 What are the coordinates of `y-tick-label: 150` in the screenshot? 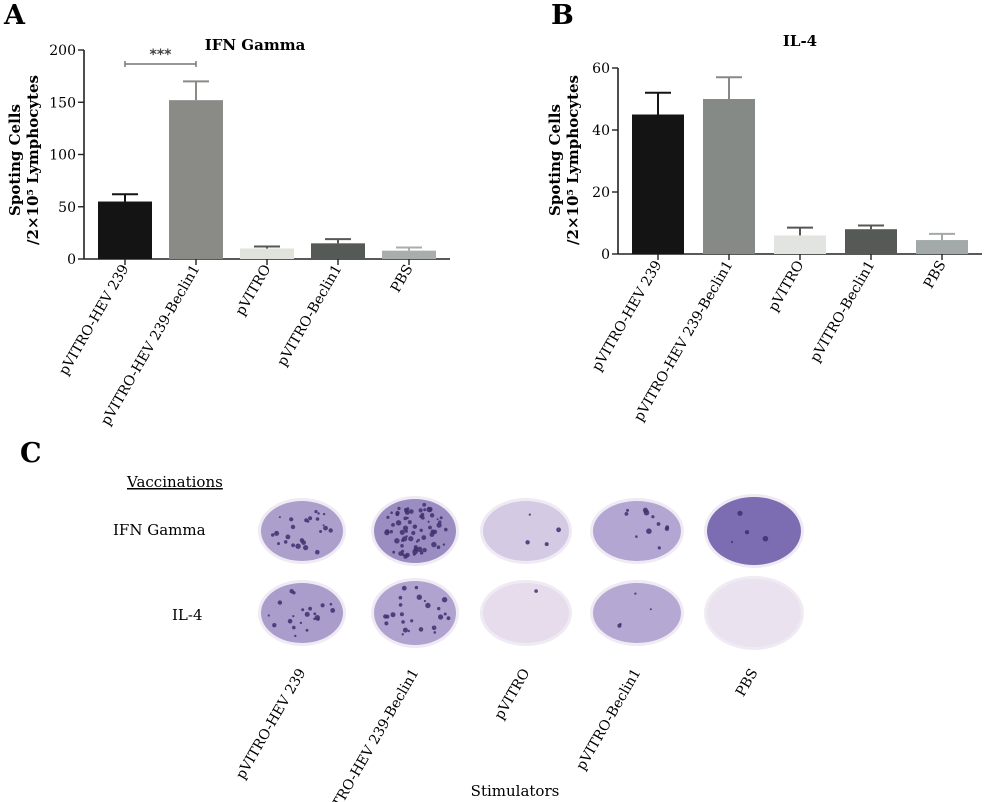 It's located at (62, 103).